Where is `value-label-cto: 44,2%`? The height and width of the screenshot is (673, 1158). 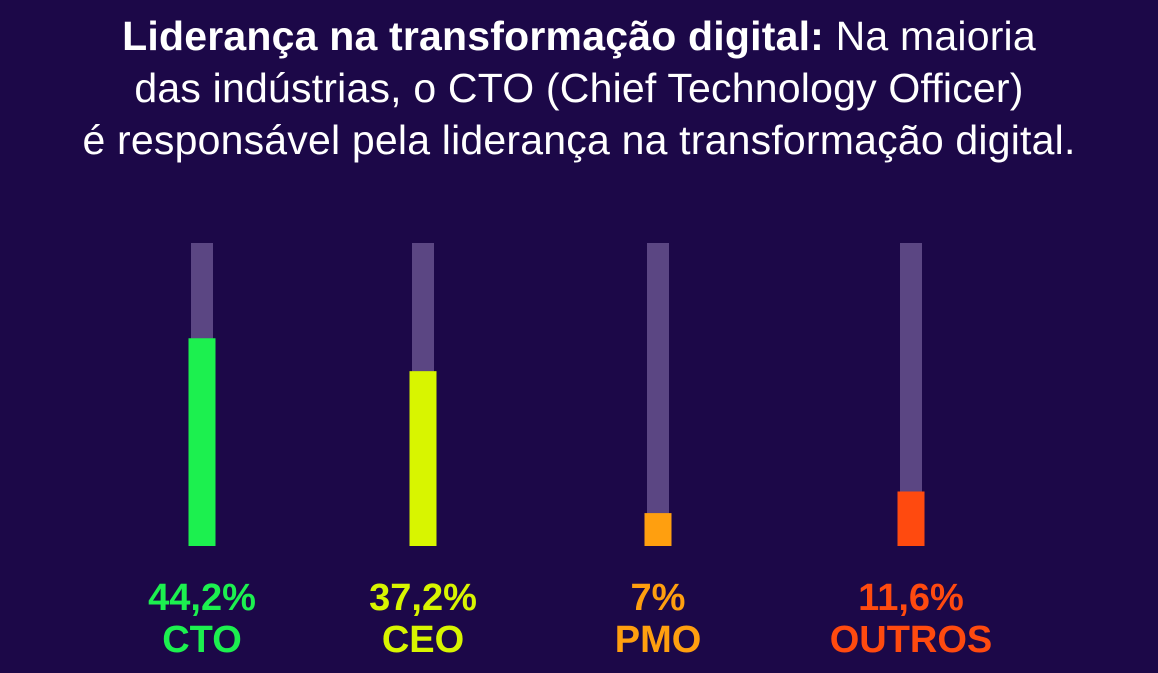
value-label-cto: 44,2% is located at coordinates (202, 598).